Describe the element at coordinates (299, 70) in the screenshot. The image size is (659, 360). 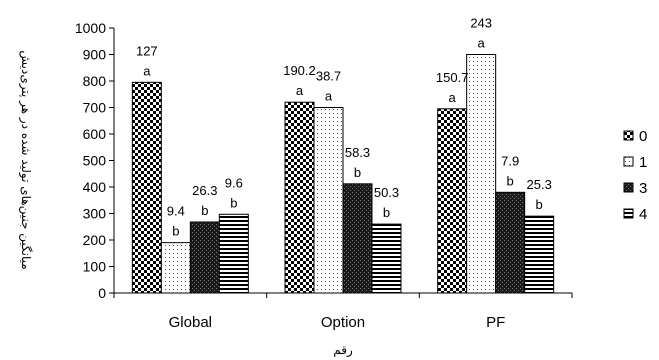
I see `data-label: 190.2` at that location.